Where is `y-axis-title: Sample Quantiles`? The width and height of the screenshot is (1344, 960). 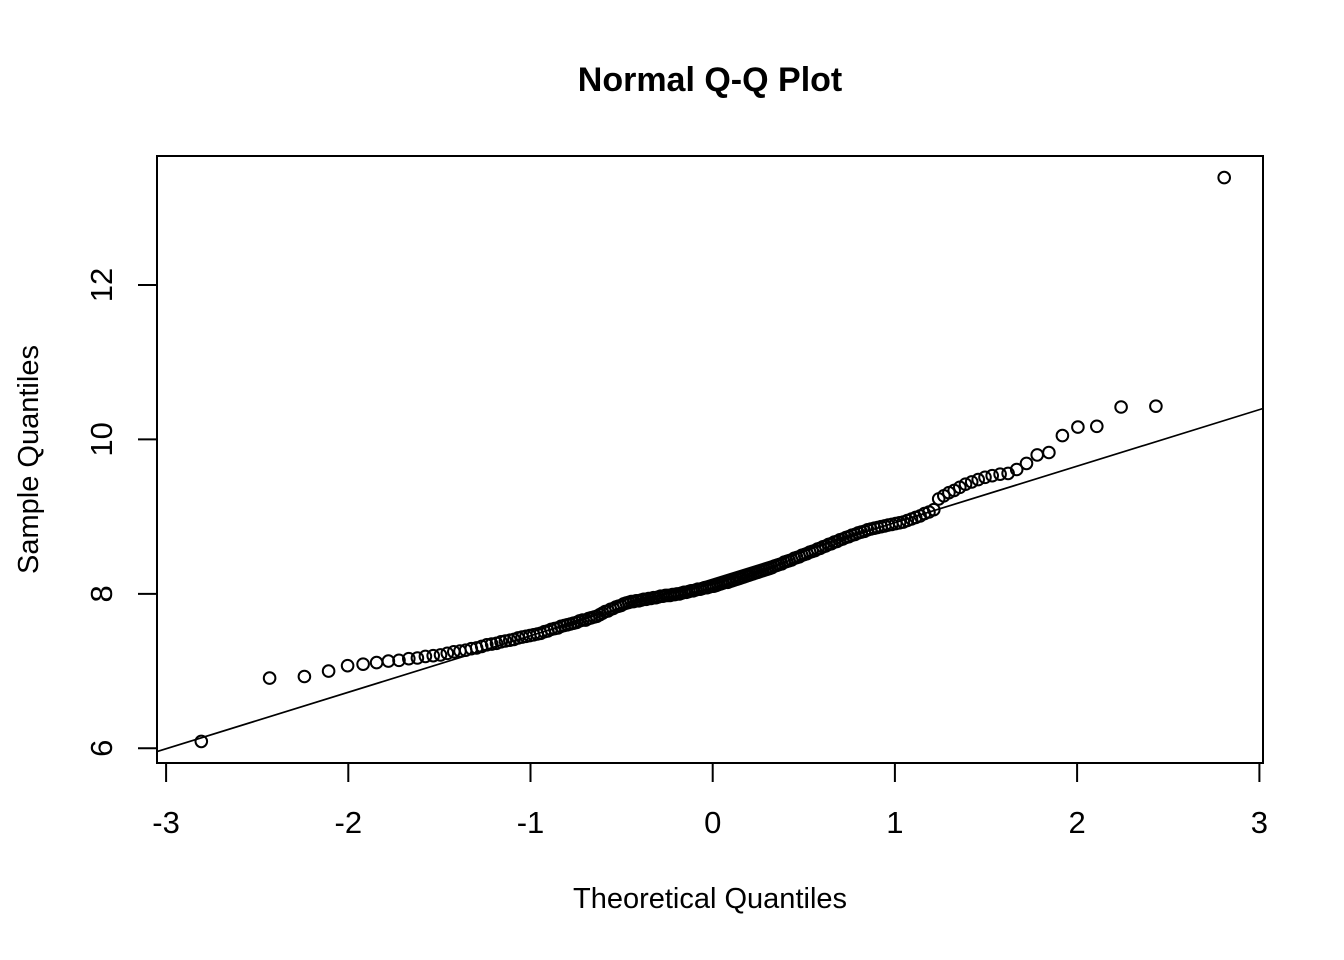
y-axis-title: Sample Quantiles is located at coordinates (29, 459).